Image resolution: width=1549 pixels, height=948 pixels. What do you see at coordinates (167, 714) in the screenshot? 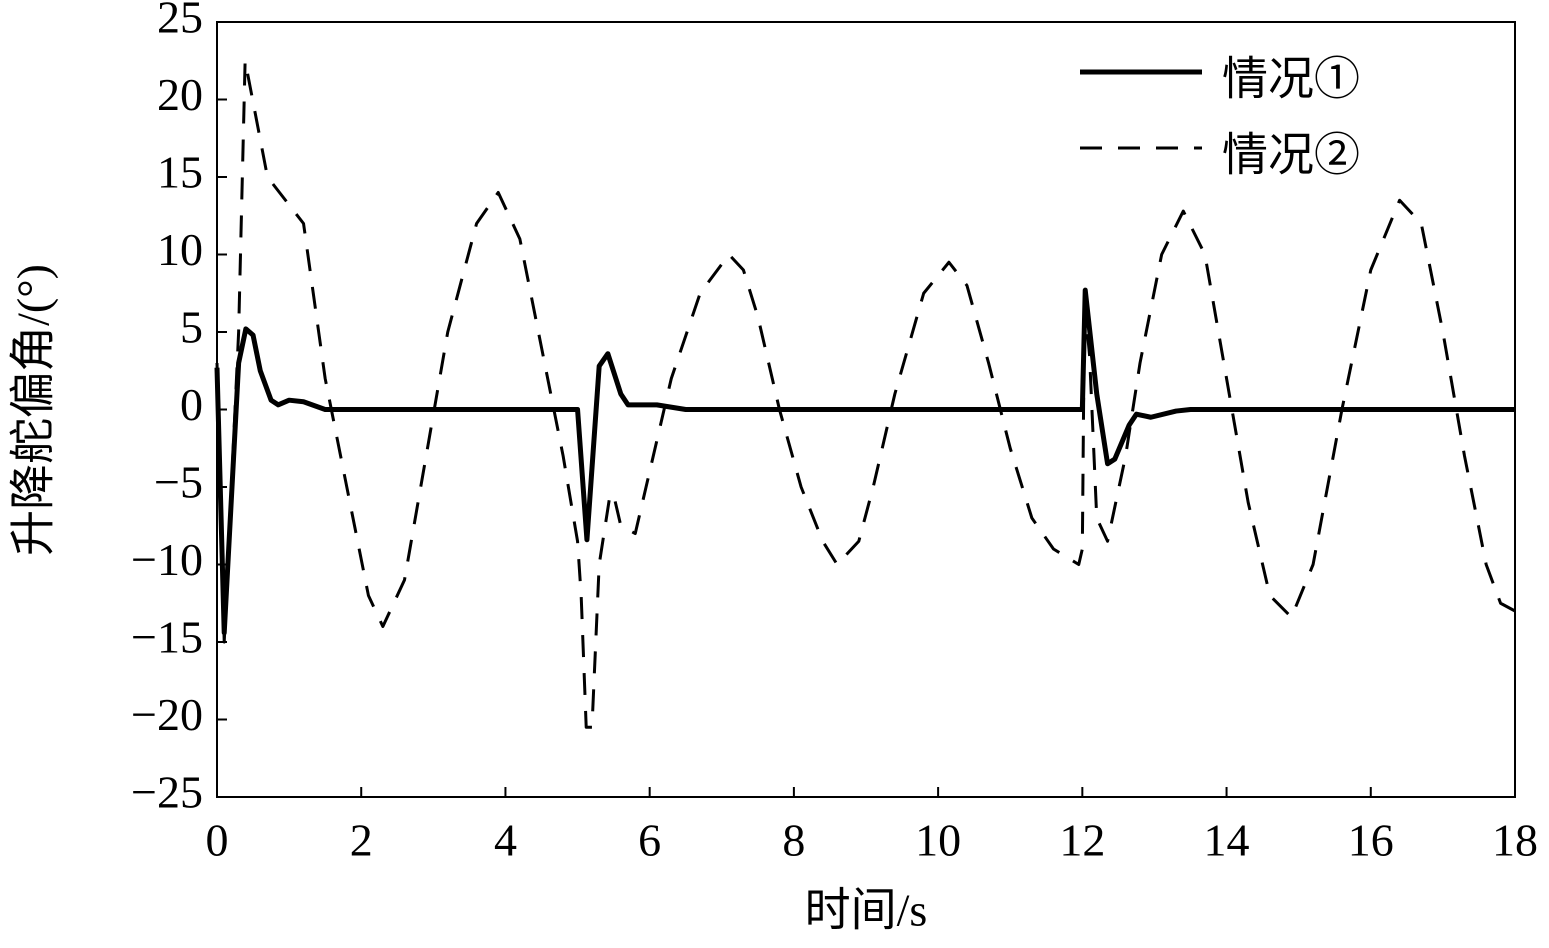
I see `y-tick-label: −20` at bounding box center [167, 714].